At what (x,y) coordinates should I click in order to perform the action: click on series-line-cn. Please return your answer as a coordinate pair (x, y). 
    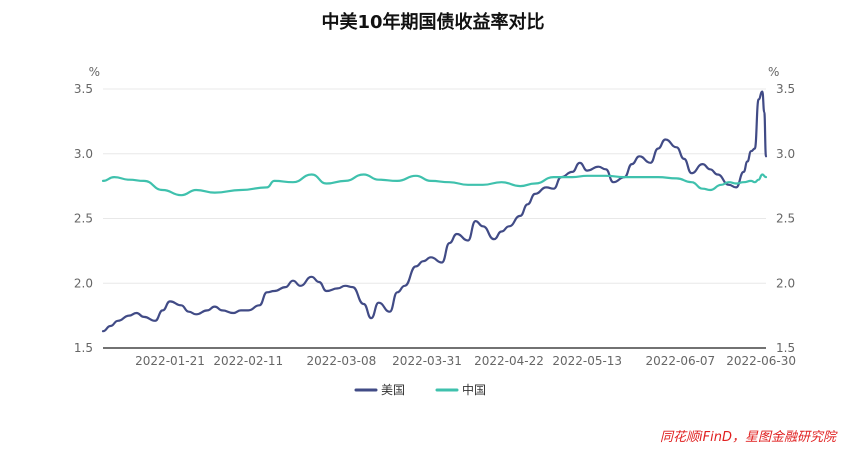
    Looking at the image, I should click on (434, 185).